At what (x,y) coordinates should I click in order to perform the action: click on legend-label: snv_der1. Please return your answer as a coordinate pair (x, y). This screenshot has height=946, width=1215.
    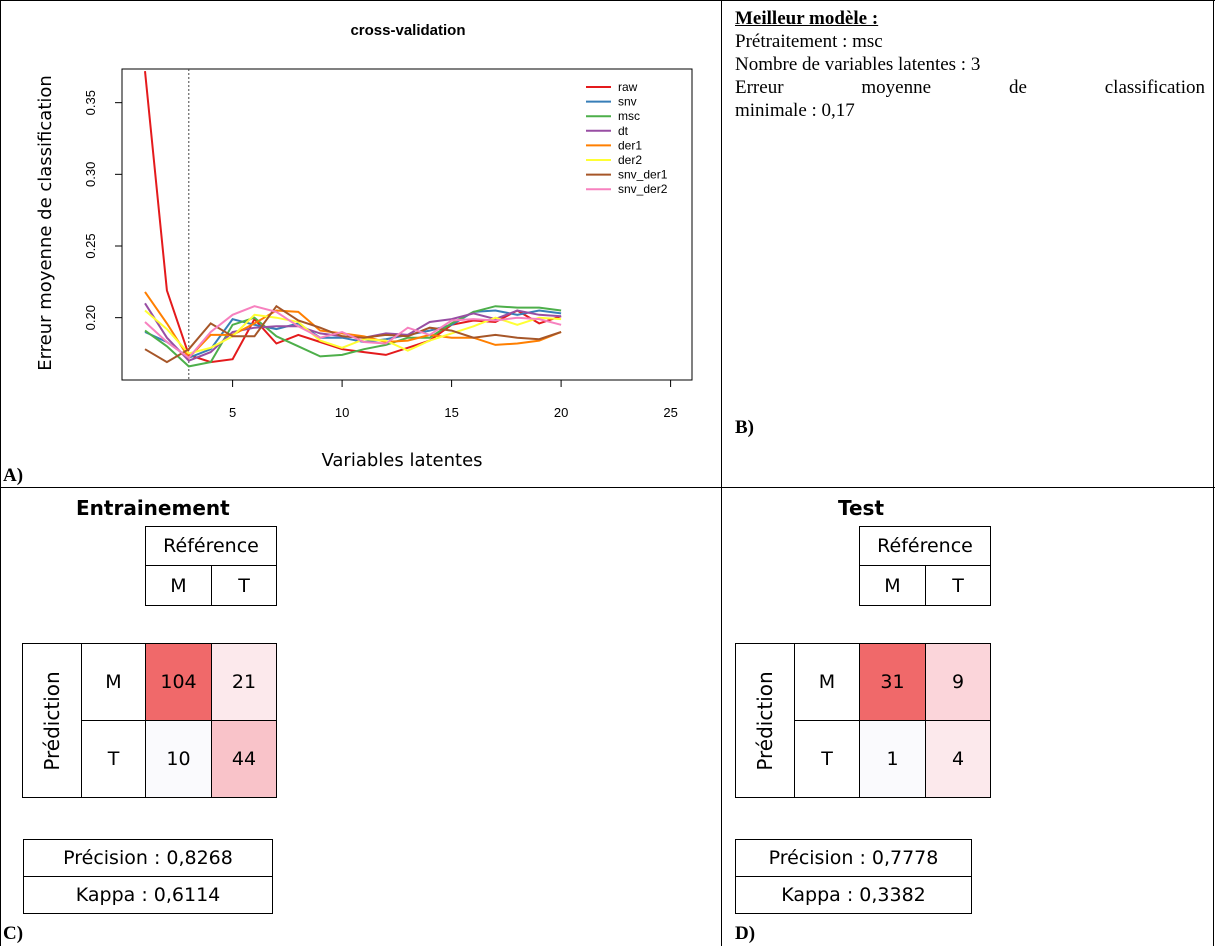
    Looking at the image, I should click on (643, 175).